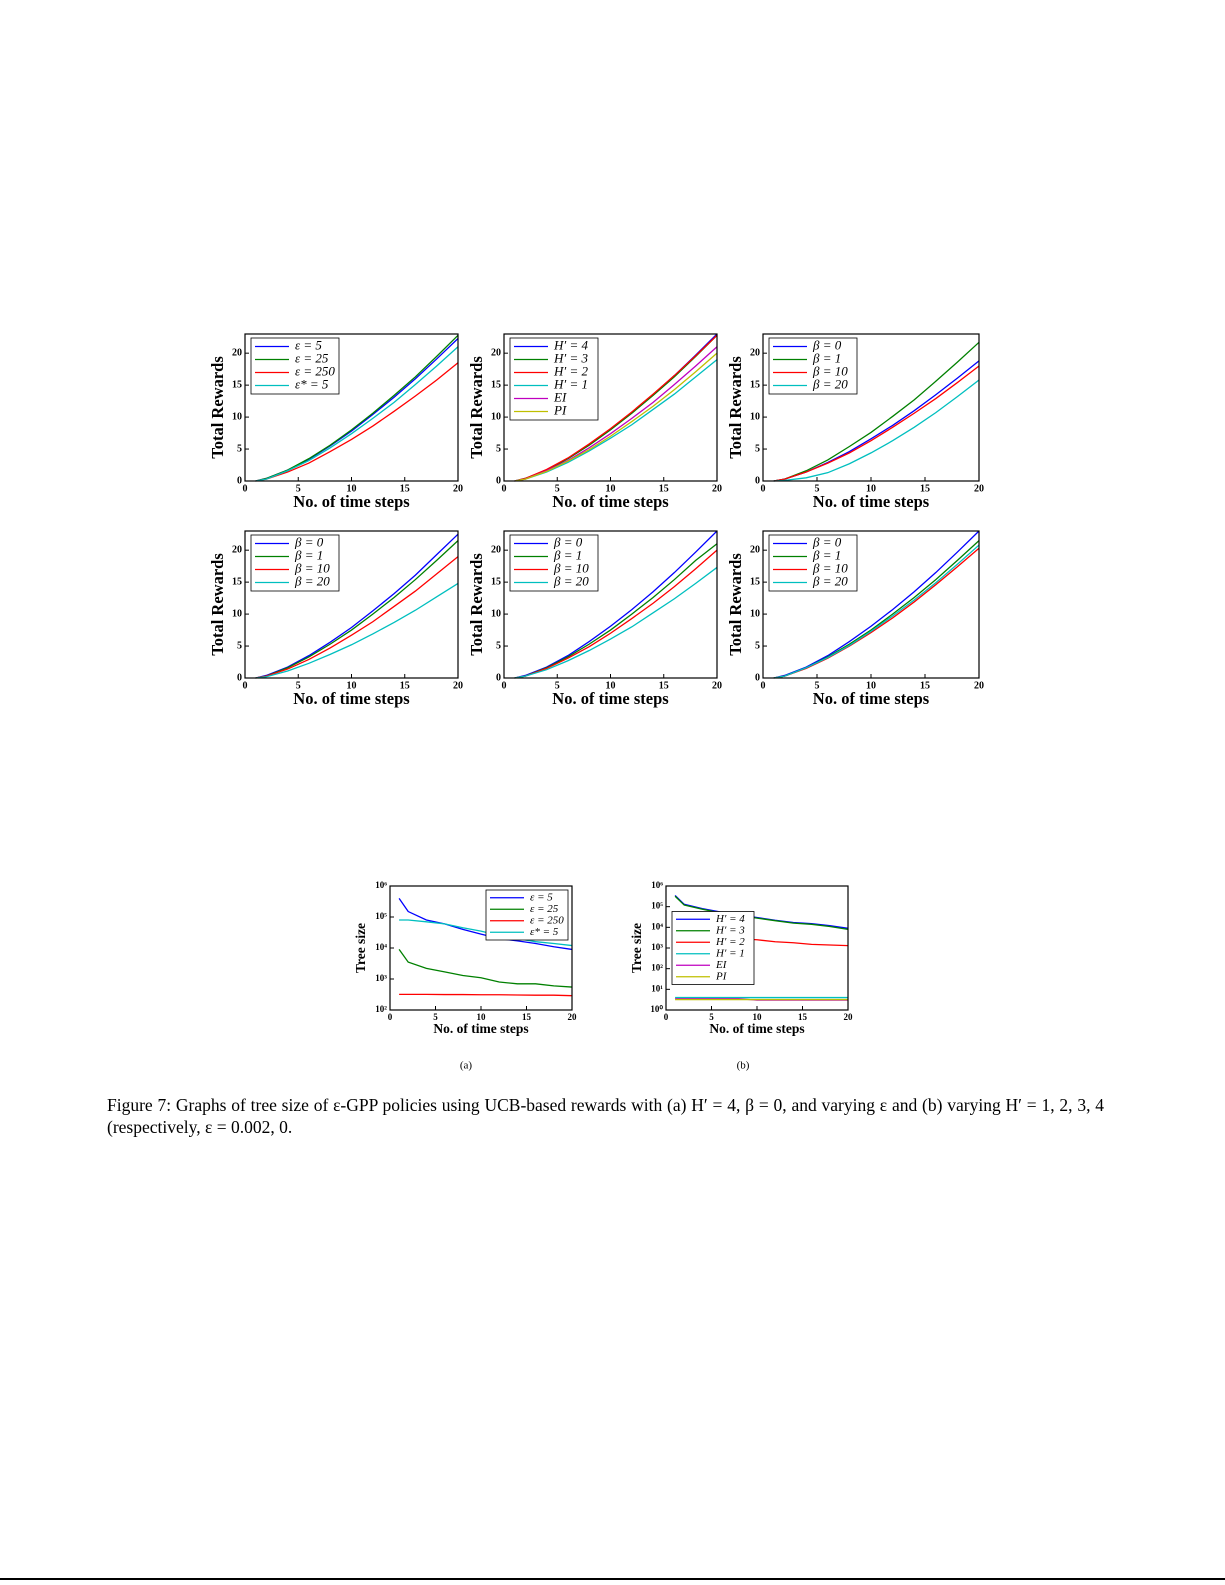 The height and width of the screenshot is (1585, 1225). I want to click on y-tick-label: 10³, so click(381, 978).